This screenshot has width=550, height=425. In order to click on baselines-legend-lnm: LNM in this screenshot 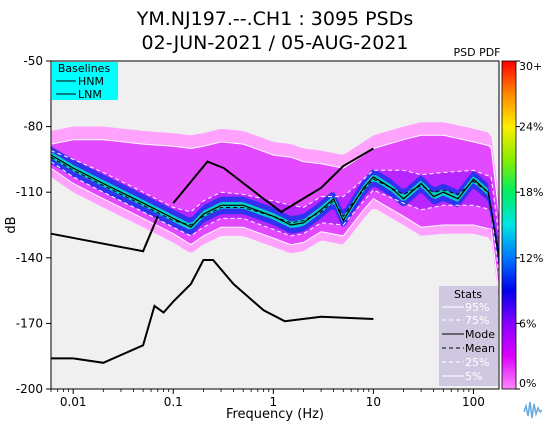, I will do `click(90, 94)`.